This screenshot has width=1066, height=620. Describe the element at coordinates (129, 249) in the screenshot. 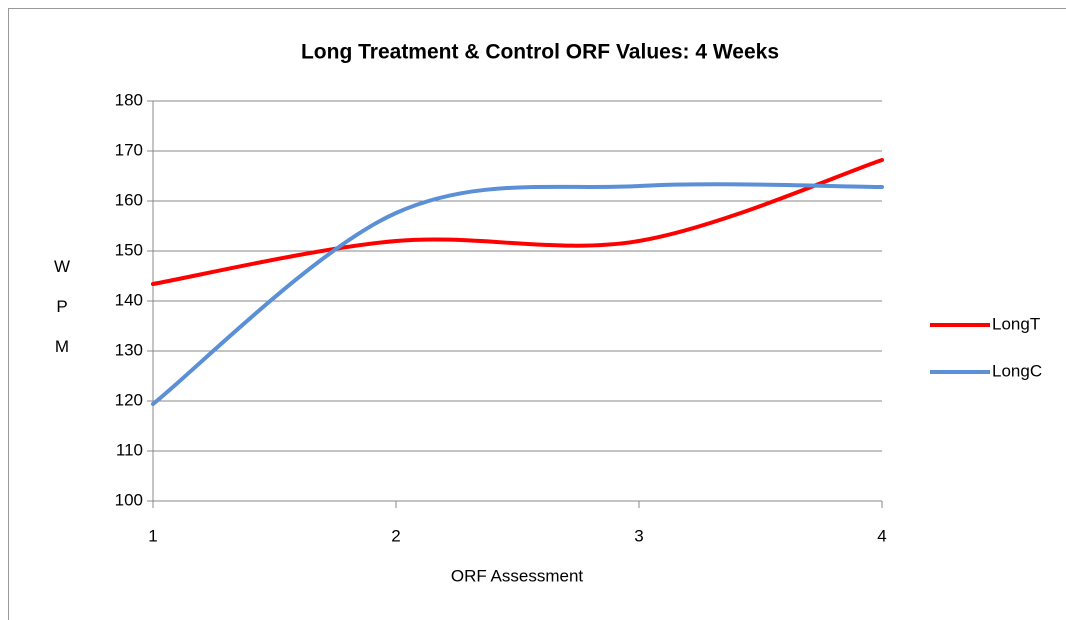

I see `y-tick-label: 150` at that location.